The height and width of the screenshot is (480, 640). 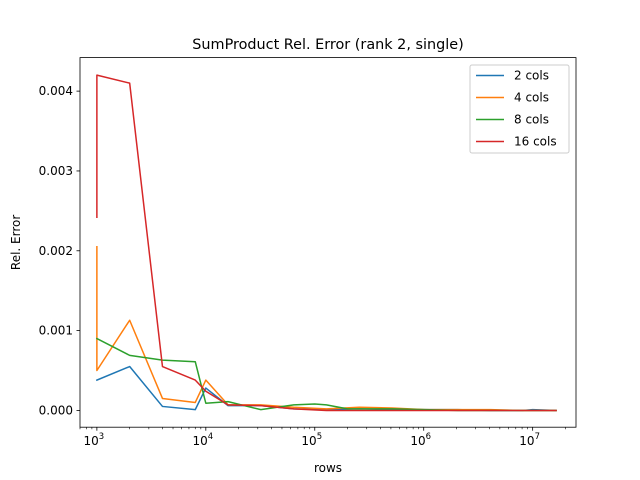 What do you see at coordinates (420, 440) in the screenshot?
I see `x-tick-label: 10⁶` at bounding box center [420, 440].